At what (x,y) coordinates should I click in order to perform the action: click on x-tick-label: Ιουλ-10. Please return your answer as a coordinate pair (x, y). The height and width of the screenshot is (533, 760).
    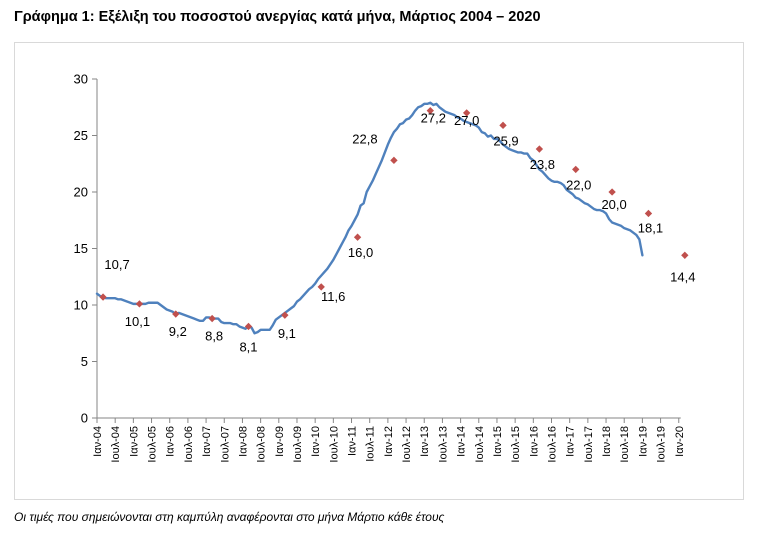
    Looking at the image, I should click on (334, 444).